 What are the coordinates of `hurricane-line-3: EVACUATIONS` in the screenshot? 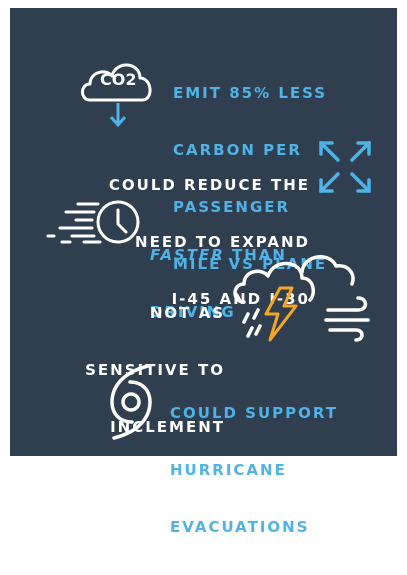 It's located at (240, 527).